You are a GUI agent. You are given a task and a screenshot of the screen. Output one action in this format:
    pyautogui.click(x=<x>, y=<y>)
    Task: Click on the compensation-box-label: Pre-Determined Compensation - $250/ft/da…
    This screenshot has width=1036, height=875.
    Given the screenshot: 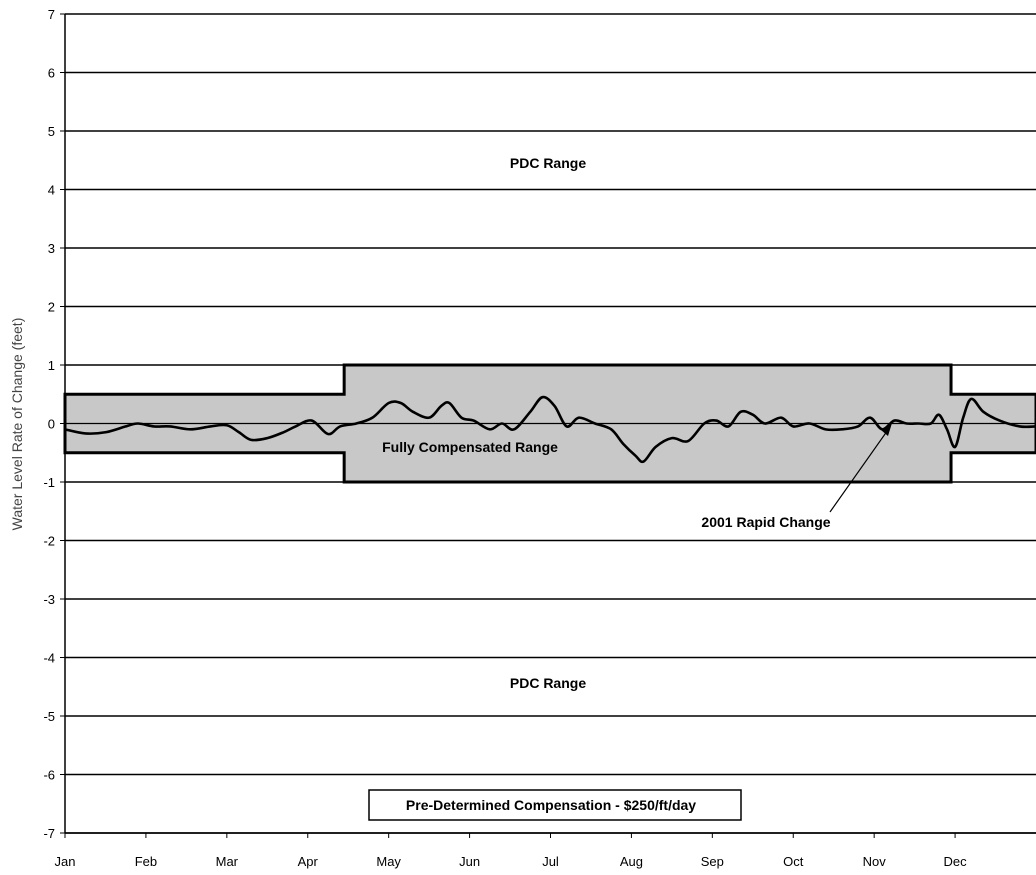 What is the action you would take?
    pyautogui.click(x=551, y=805)
    